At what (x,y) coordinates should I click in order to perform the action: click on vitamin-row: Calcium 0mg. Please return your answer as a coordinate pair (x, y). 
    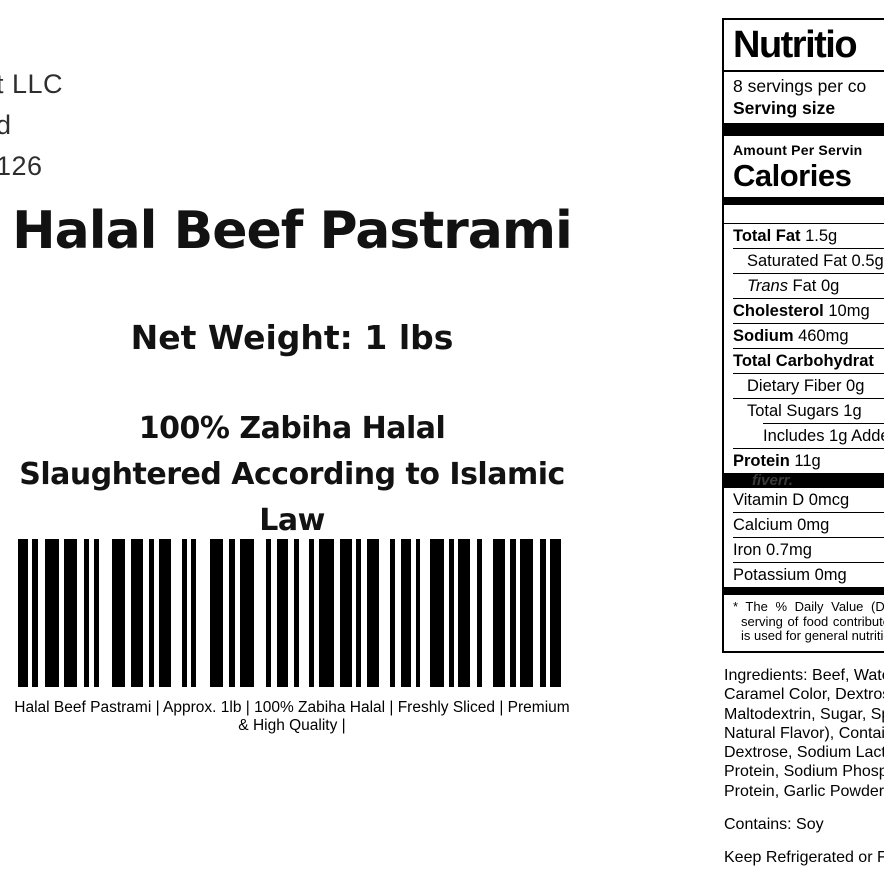
    Looking at the image, I should click on (808, 525).